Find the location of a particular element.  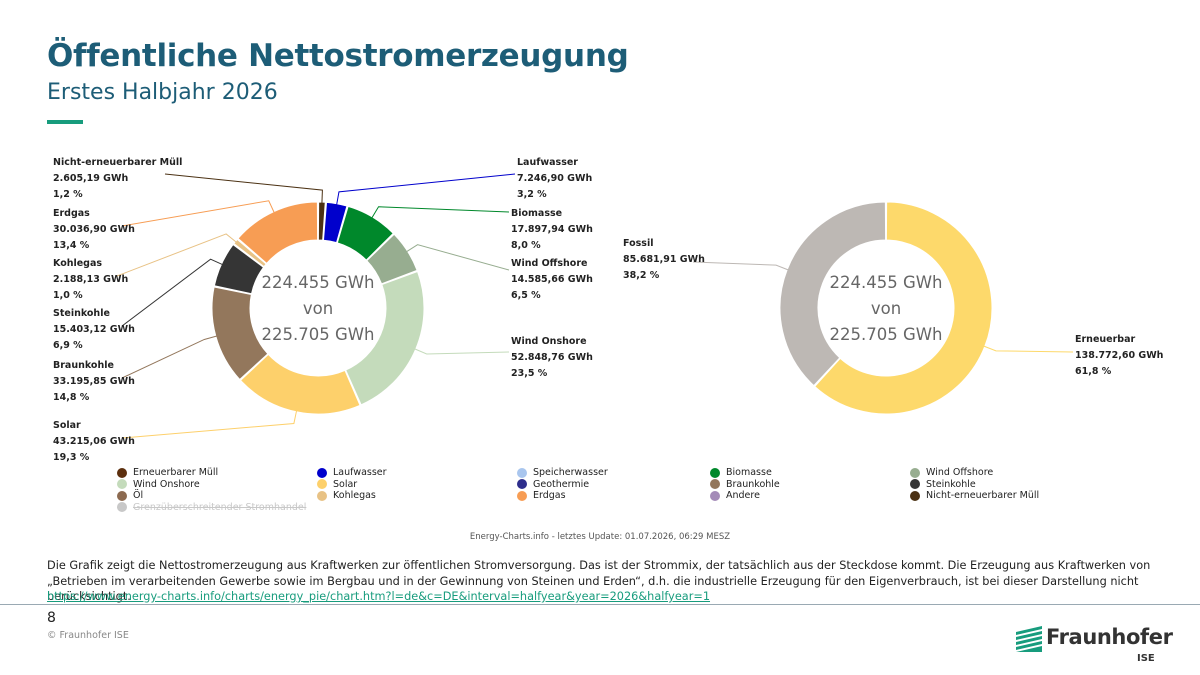

leader-line-wind-offshore is located at coordinates (457, 257).